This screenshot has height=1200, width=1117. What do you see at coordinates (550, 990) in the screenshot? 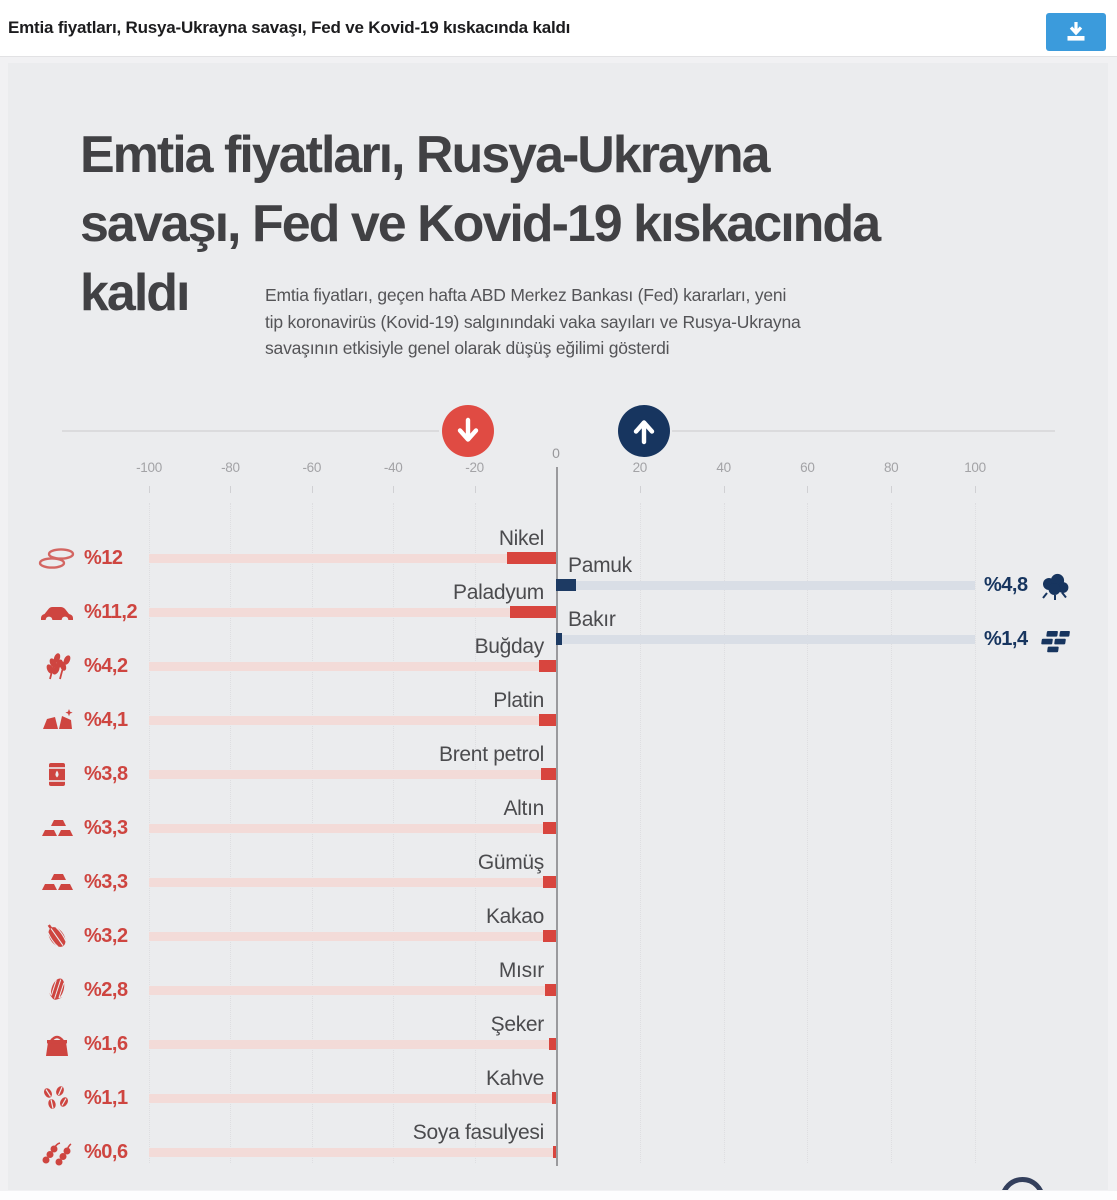
I see `bar-value-misir` at bounding box center [550, 990].